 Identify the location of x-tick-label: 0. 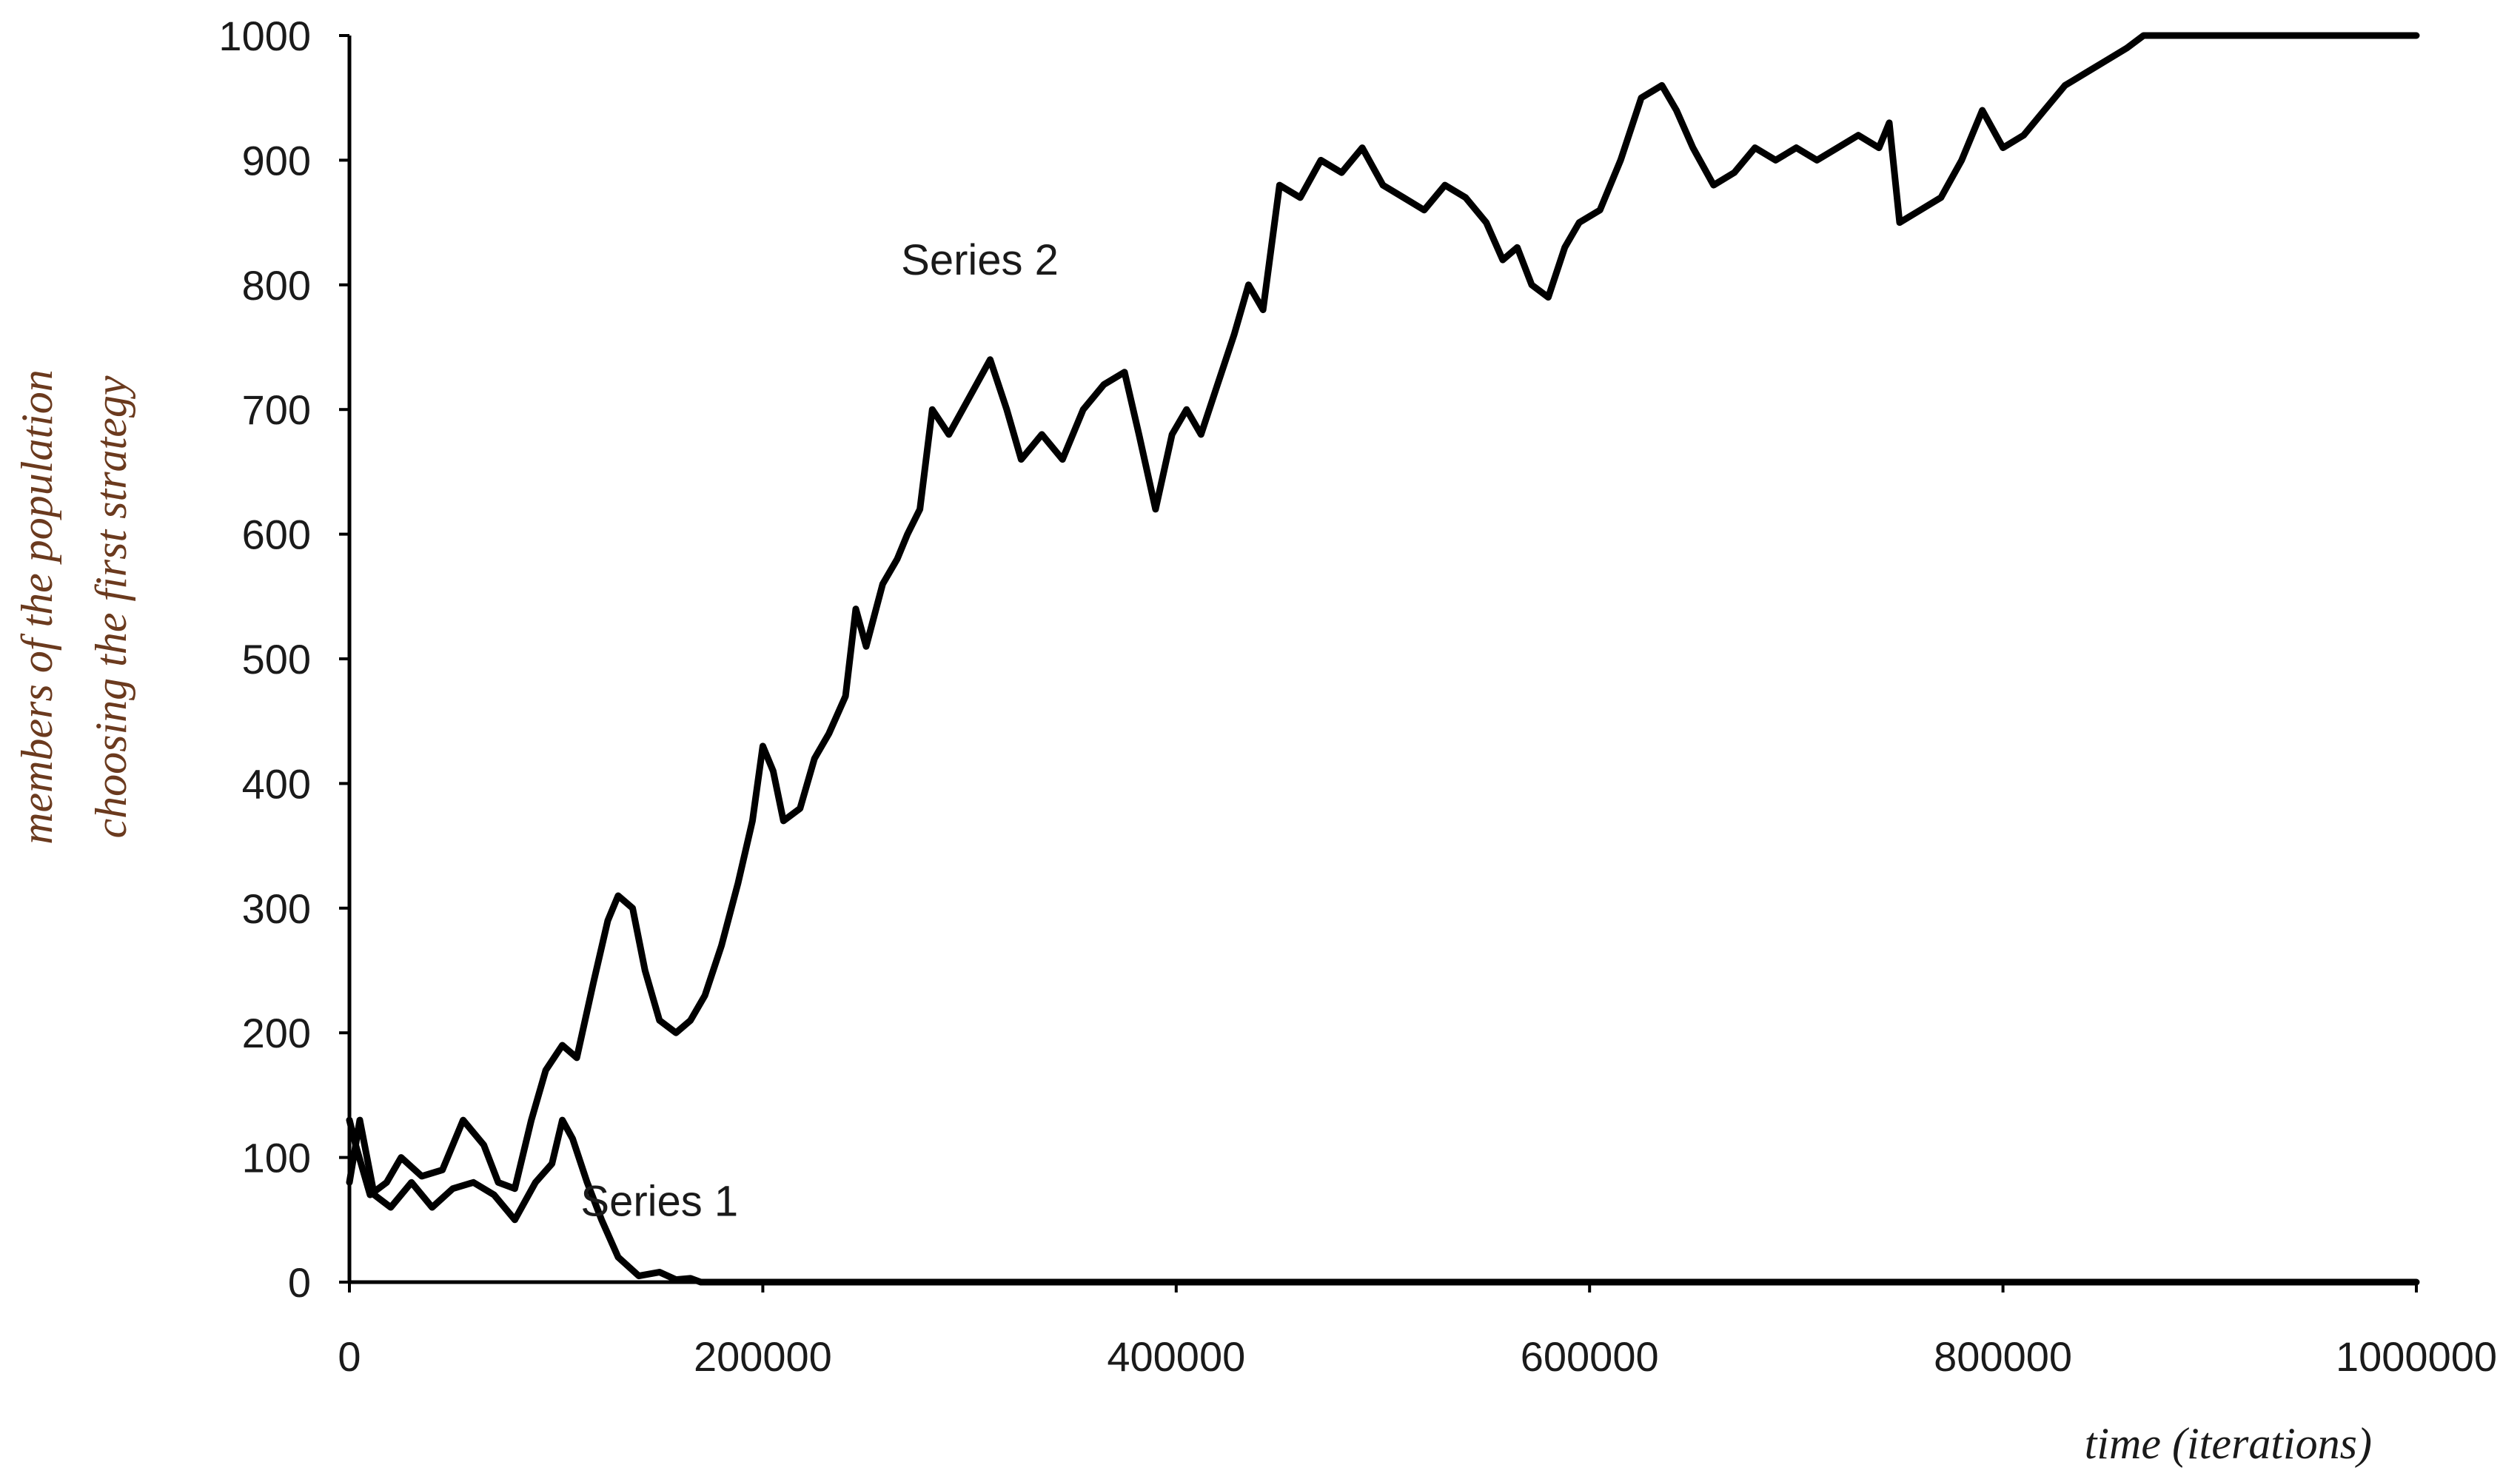
(350, 1356).